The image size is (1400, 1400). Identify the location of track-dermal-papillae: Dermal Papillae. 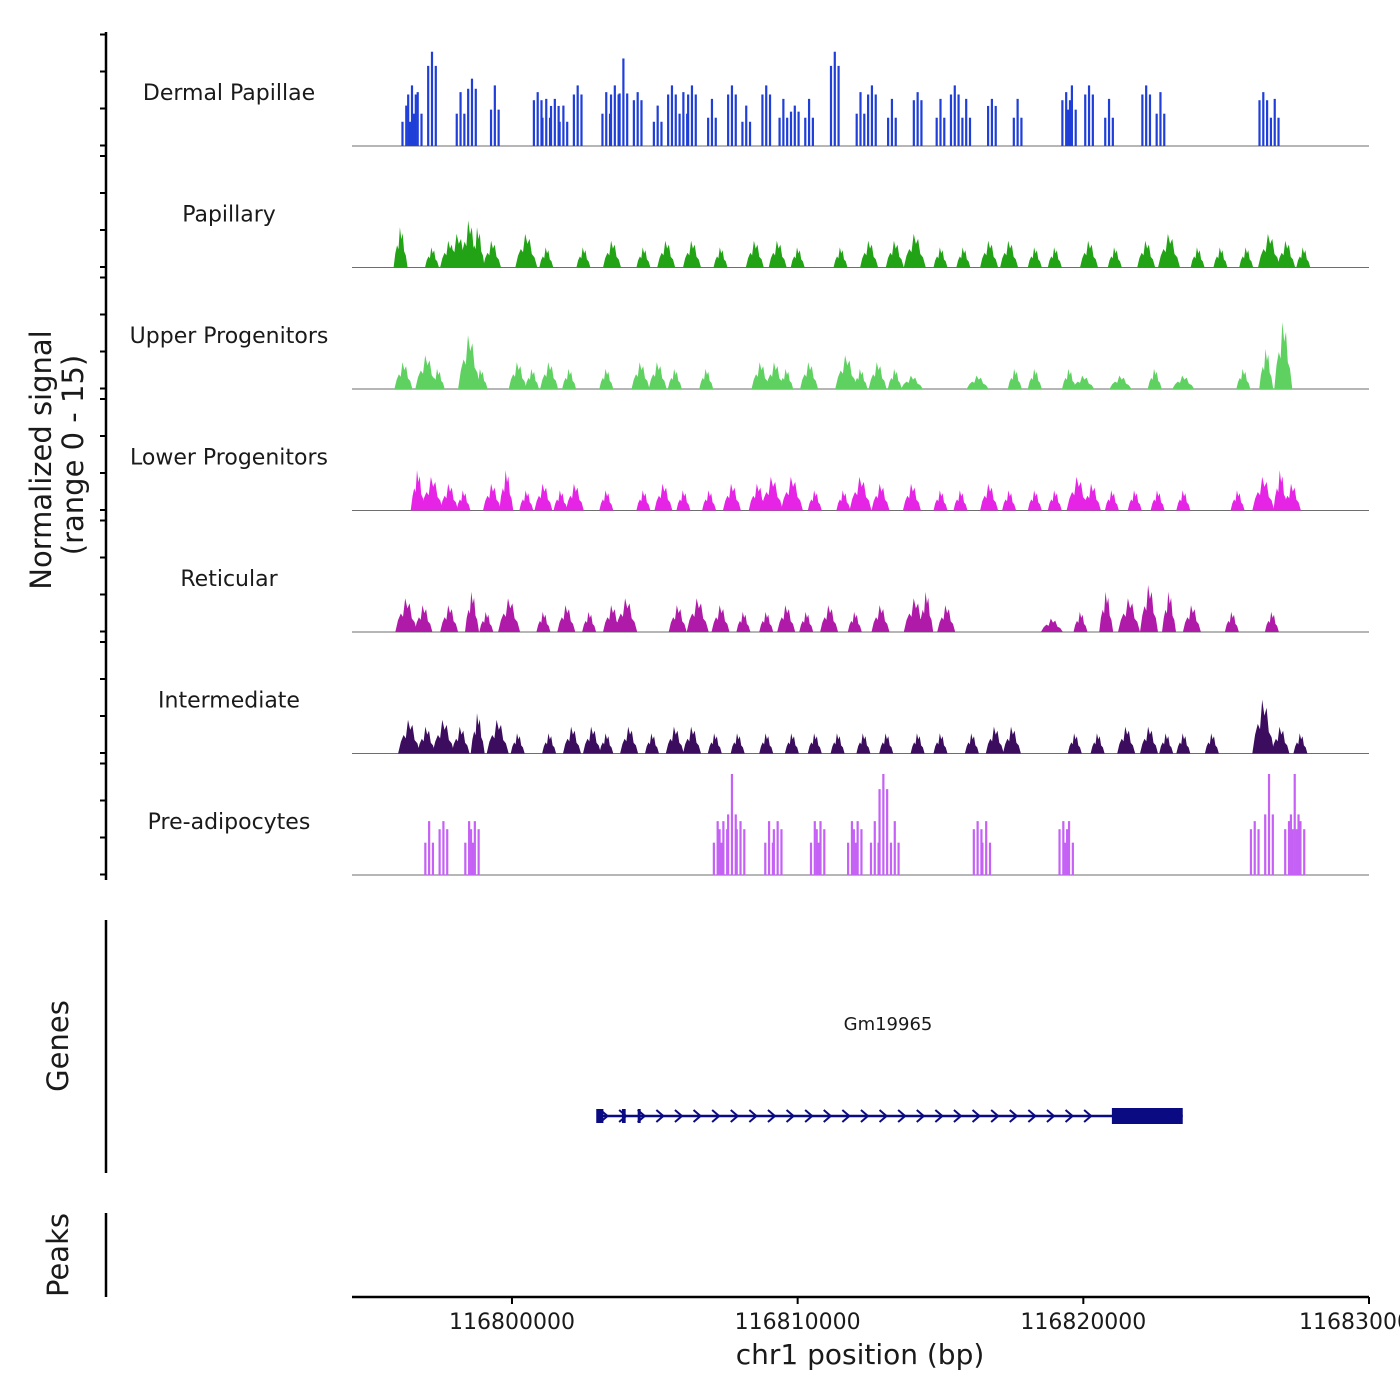
(756, 99).